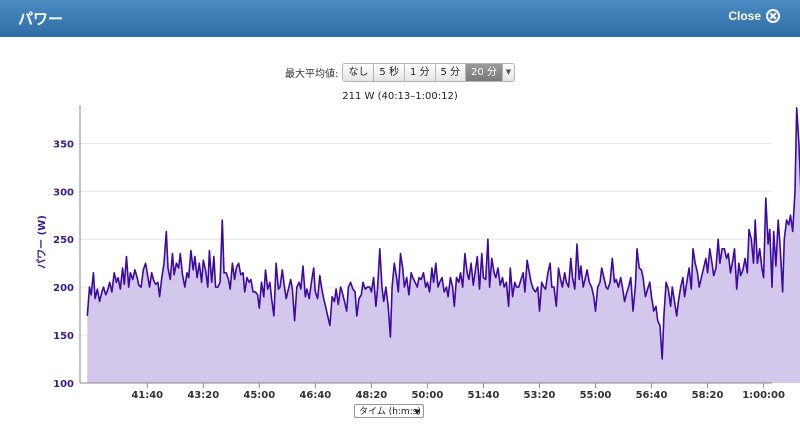 This screenshot has height=440, width=800. Describe the element at coordinates (773, 16) in the screenshot. I see `close-circle-icon` at that location.